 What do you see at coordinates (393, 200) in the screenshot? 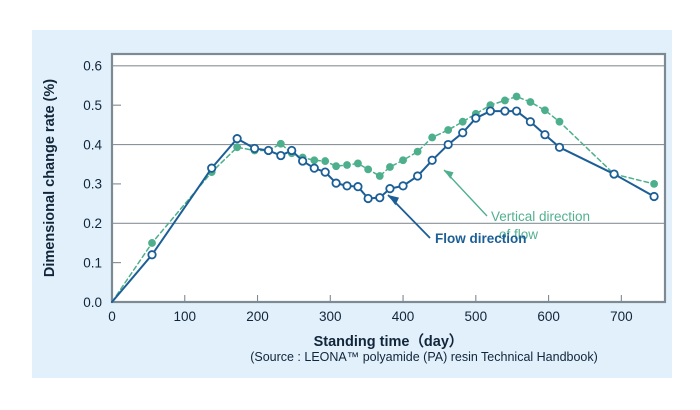
I see `blue-leader-arrow` at bounding box center [393, 200].